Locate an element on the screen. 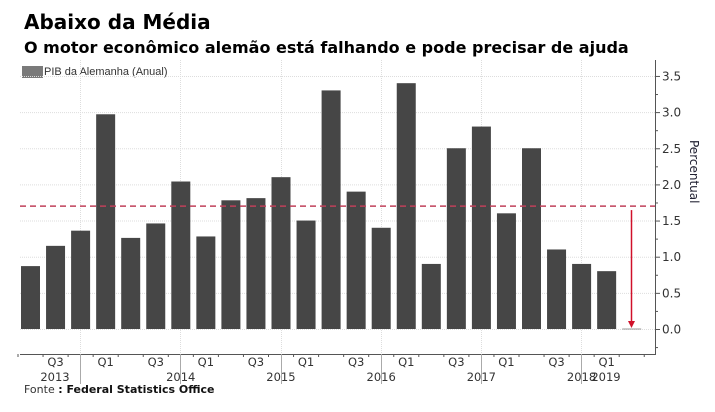  y-tick-label: 2.5 is located at coordinates (671, 149).